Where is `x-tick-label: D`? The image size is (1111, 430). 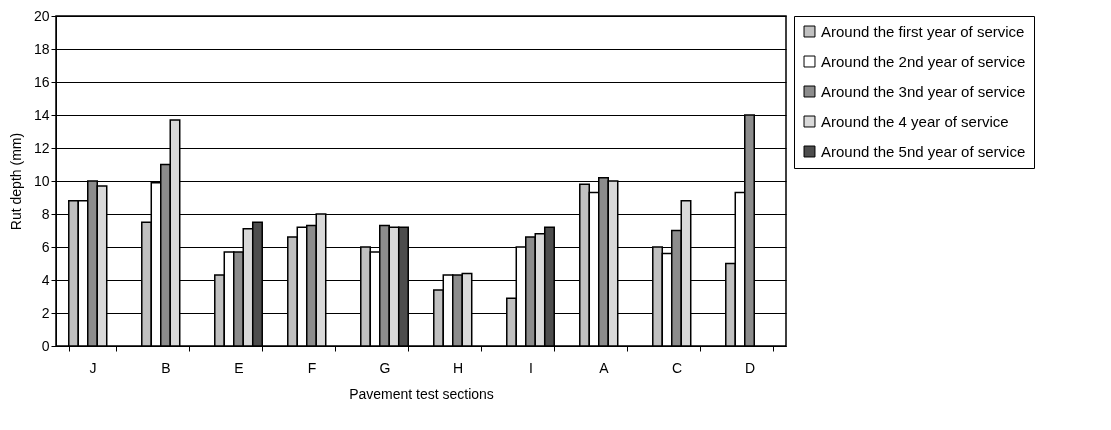 x-tick-label: D is located at coordinates (750, 367).